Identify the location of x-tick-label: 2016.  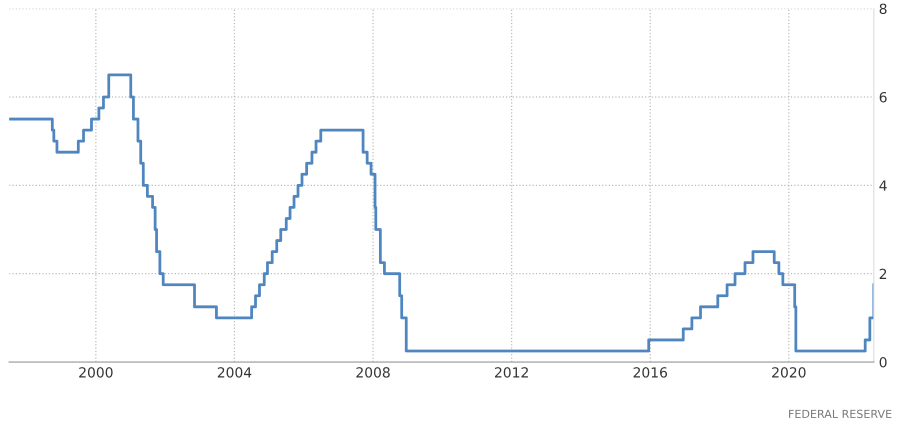
(651, 372).